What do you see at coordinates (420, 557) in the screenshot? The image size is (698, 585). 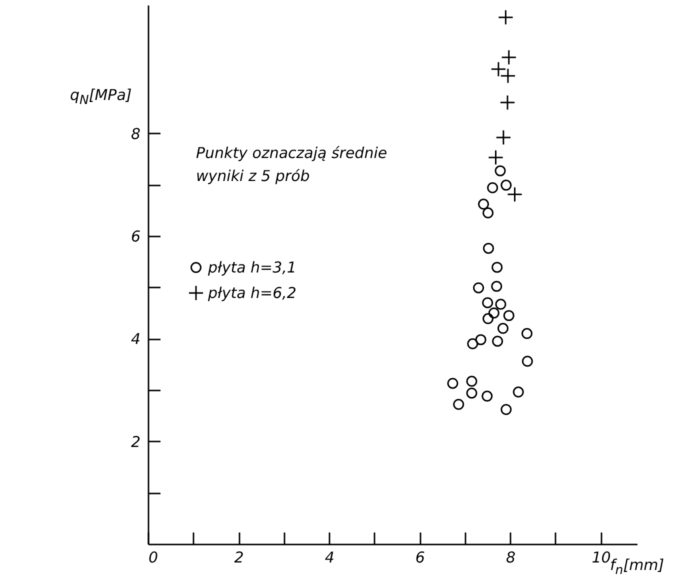 I see `x-tick-label: 6` at bounding box center [420, 557].